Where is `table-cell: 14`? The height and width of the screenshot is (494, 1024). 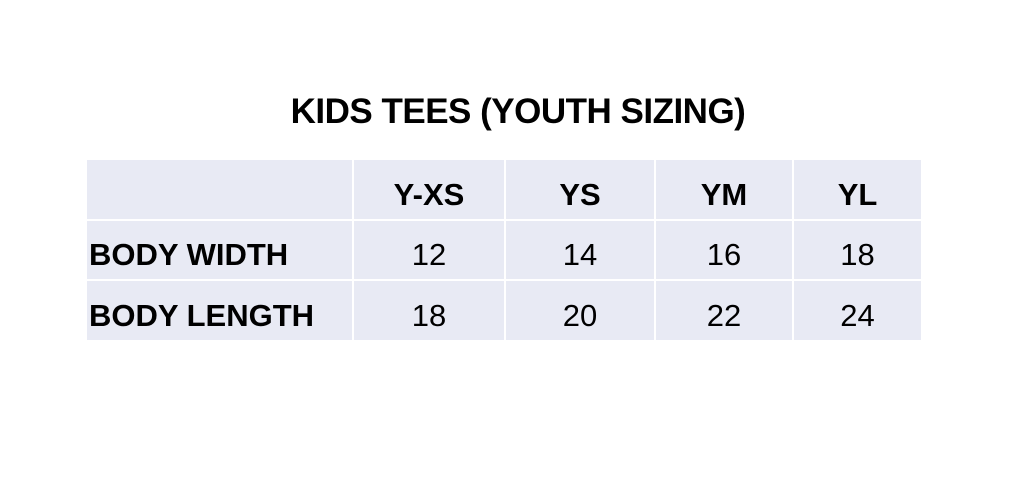 table-cell: 14 is located at coordinates (580, 250).